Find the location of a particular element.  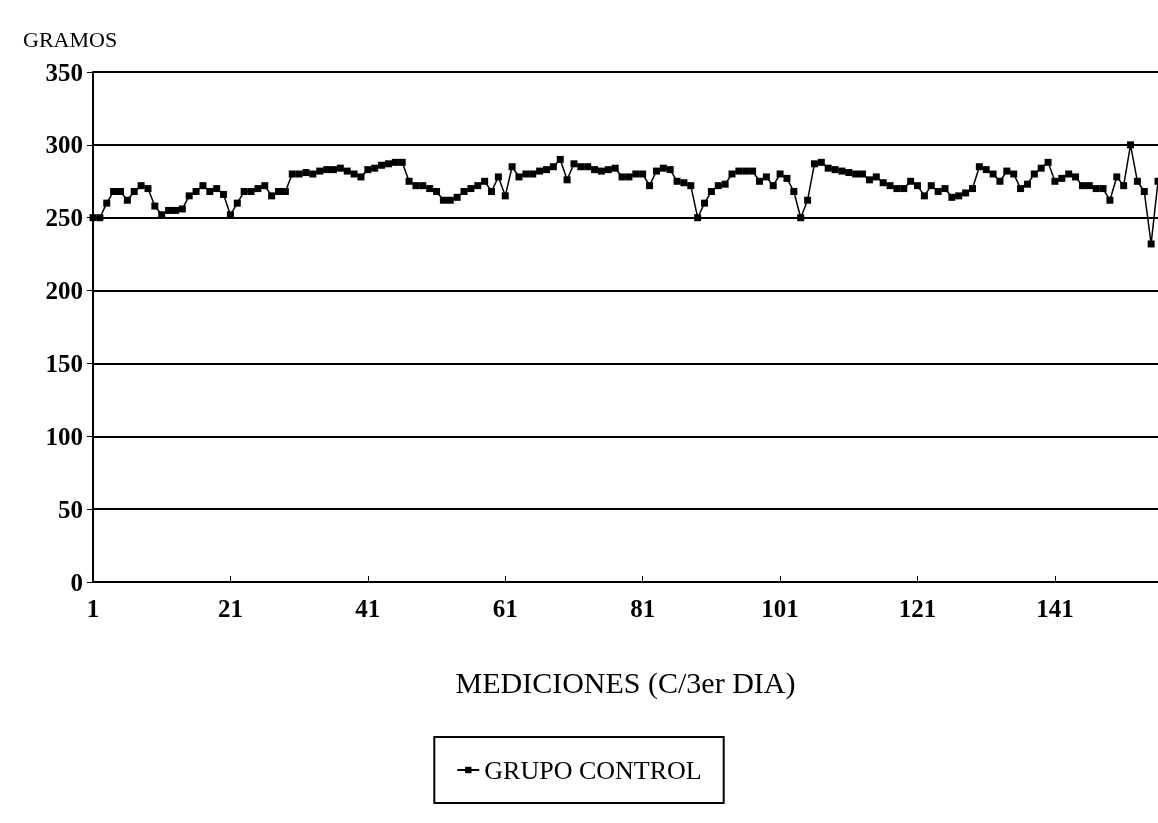

y-tick-label: 150 is located at coordinates (64, 363).